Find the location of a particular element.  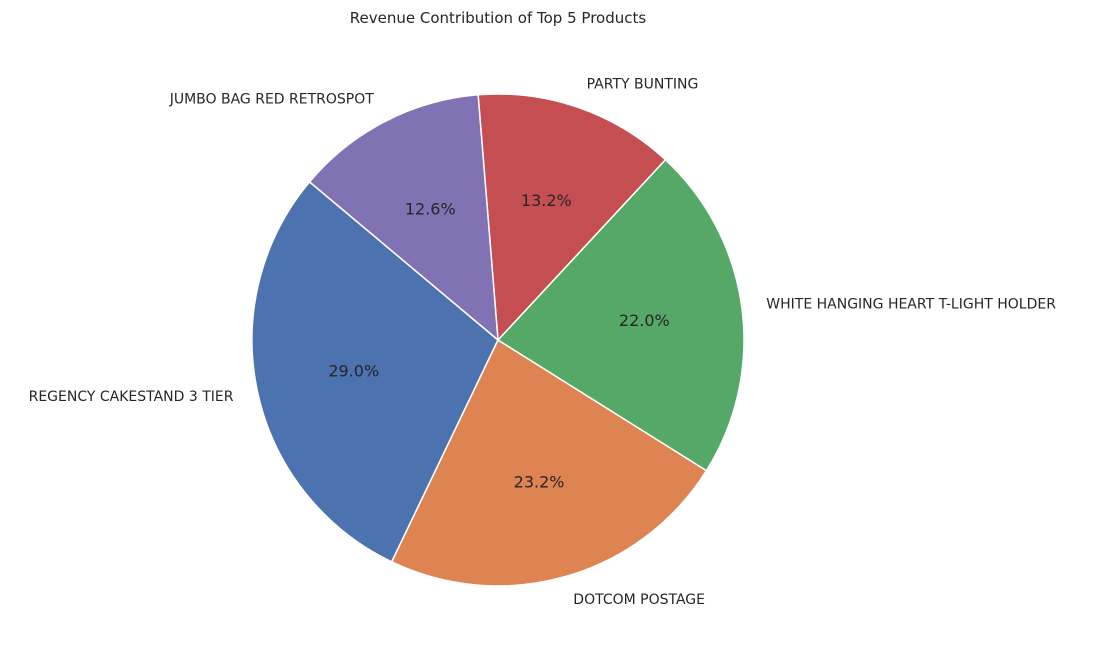

percent-label-white-hanging-heart-t-light-holder: 22.0% is located at coordinates (644, 320).